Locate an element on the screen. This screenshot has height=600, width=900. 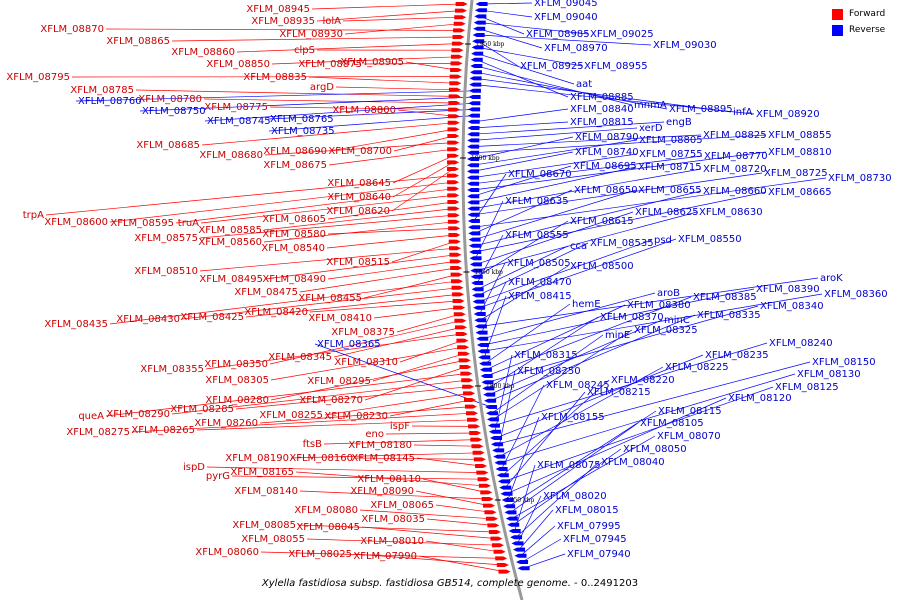
forward-gene-label: argD is located at coordinates (322, 87).